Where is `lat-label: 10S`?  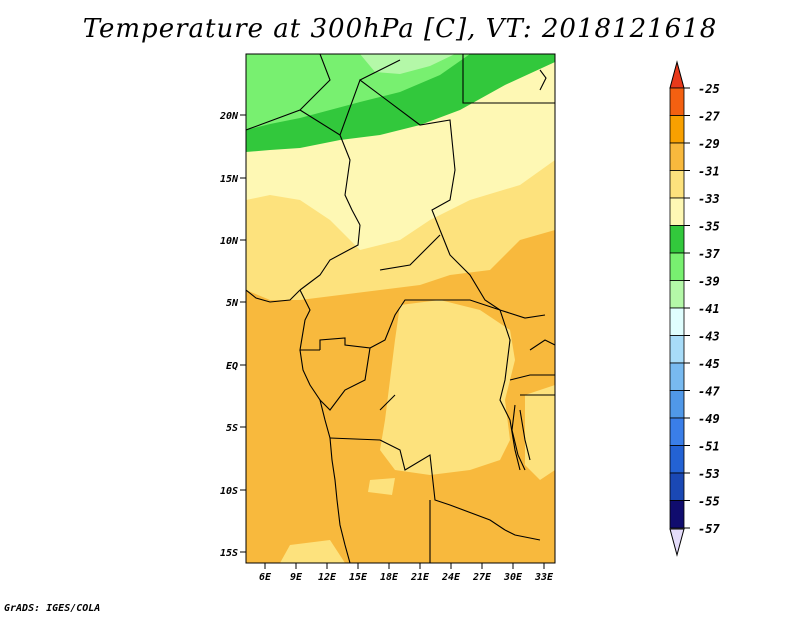
lat-label: 10S is located at coordinates (229, 491).